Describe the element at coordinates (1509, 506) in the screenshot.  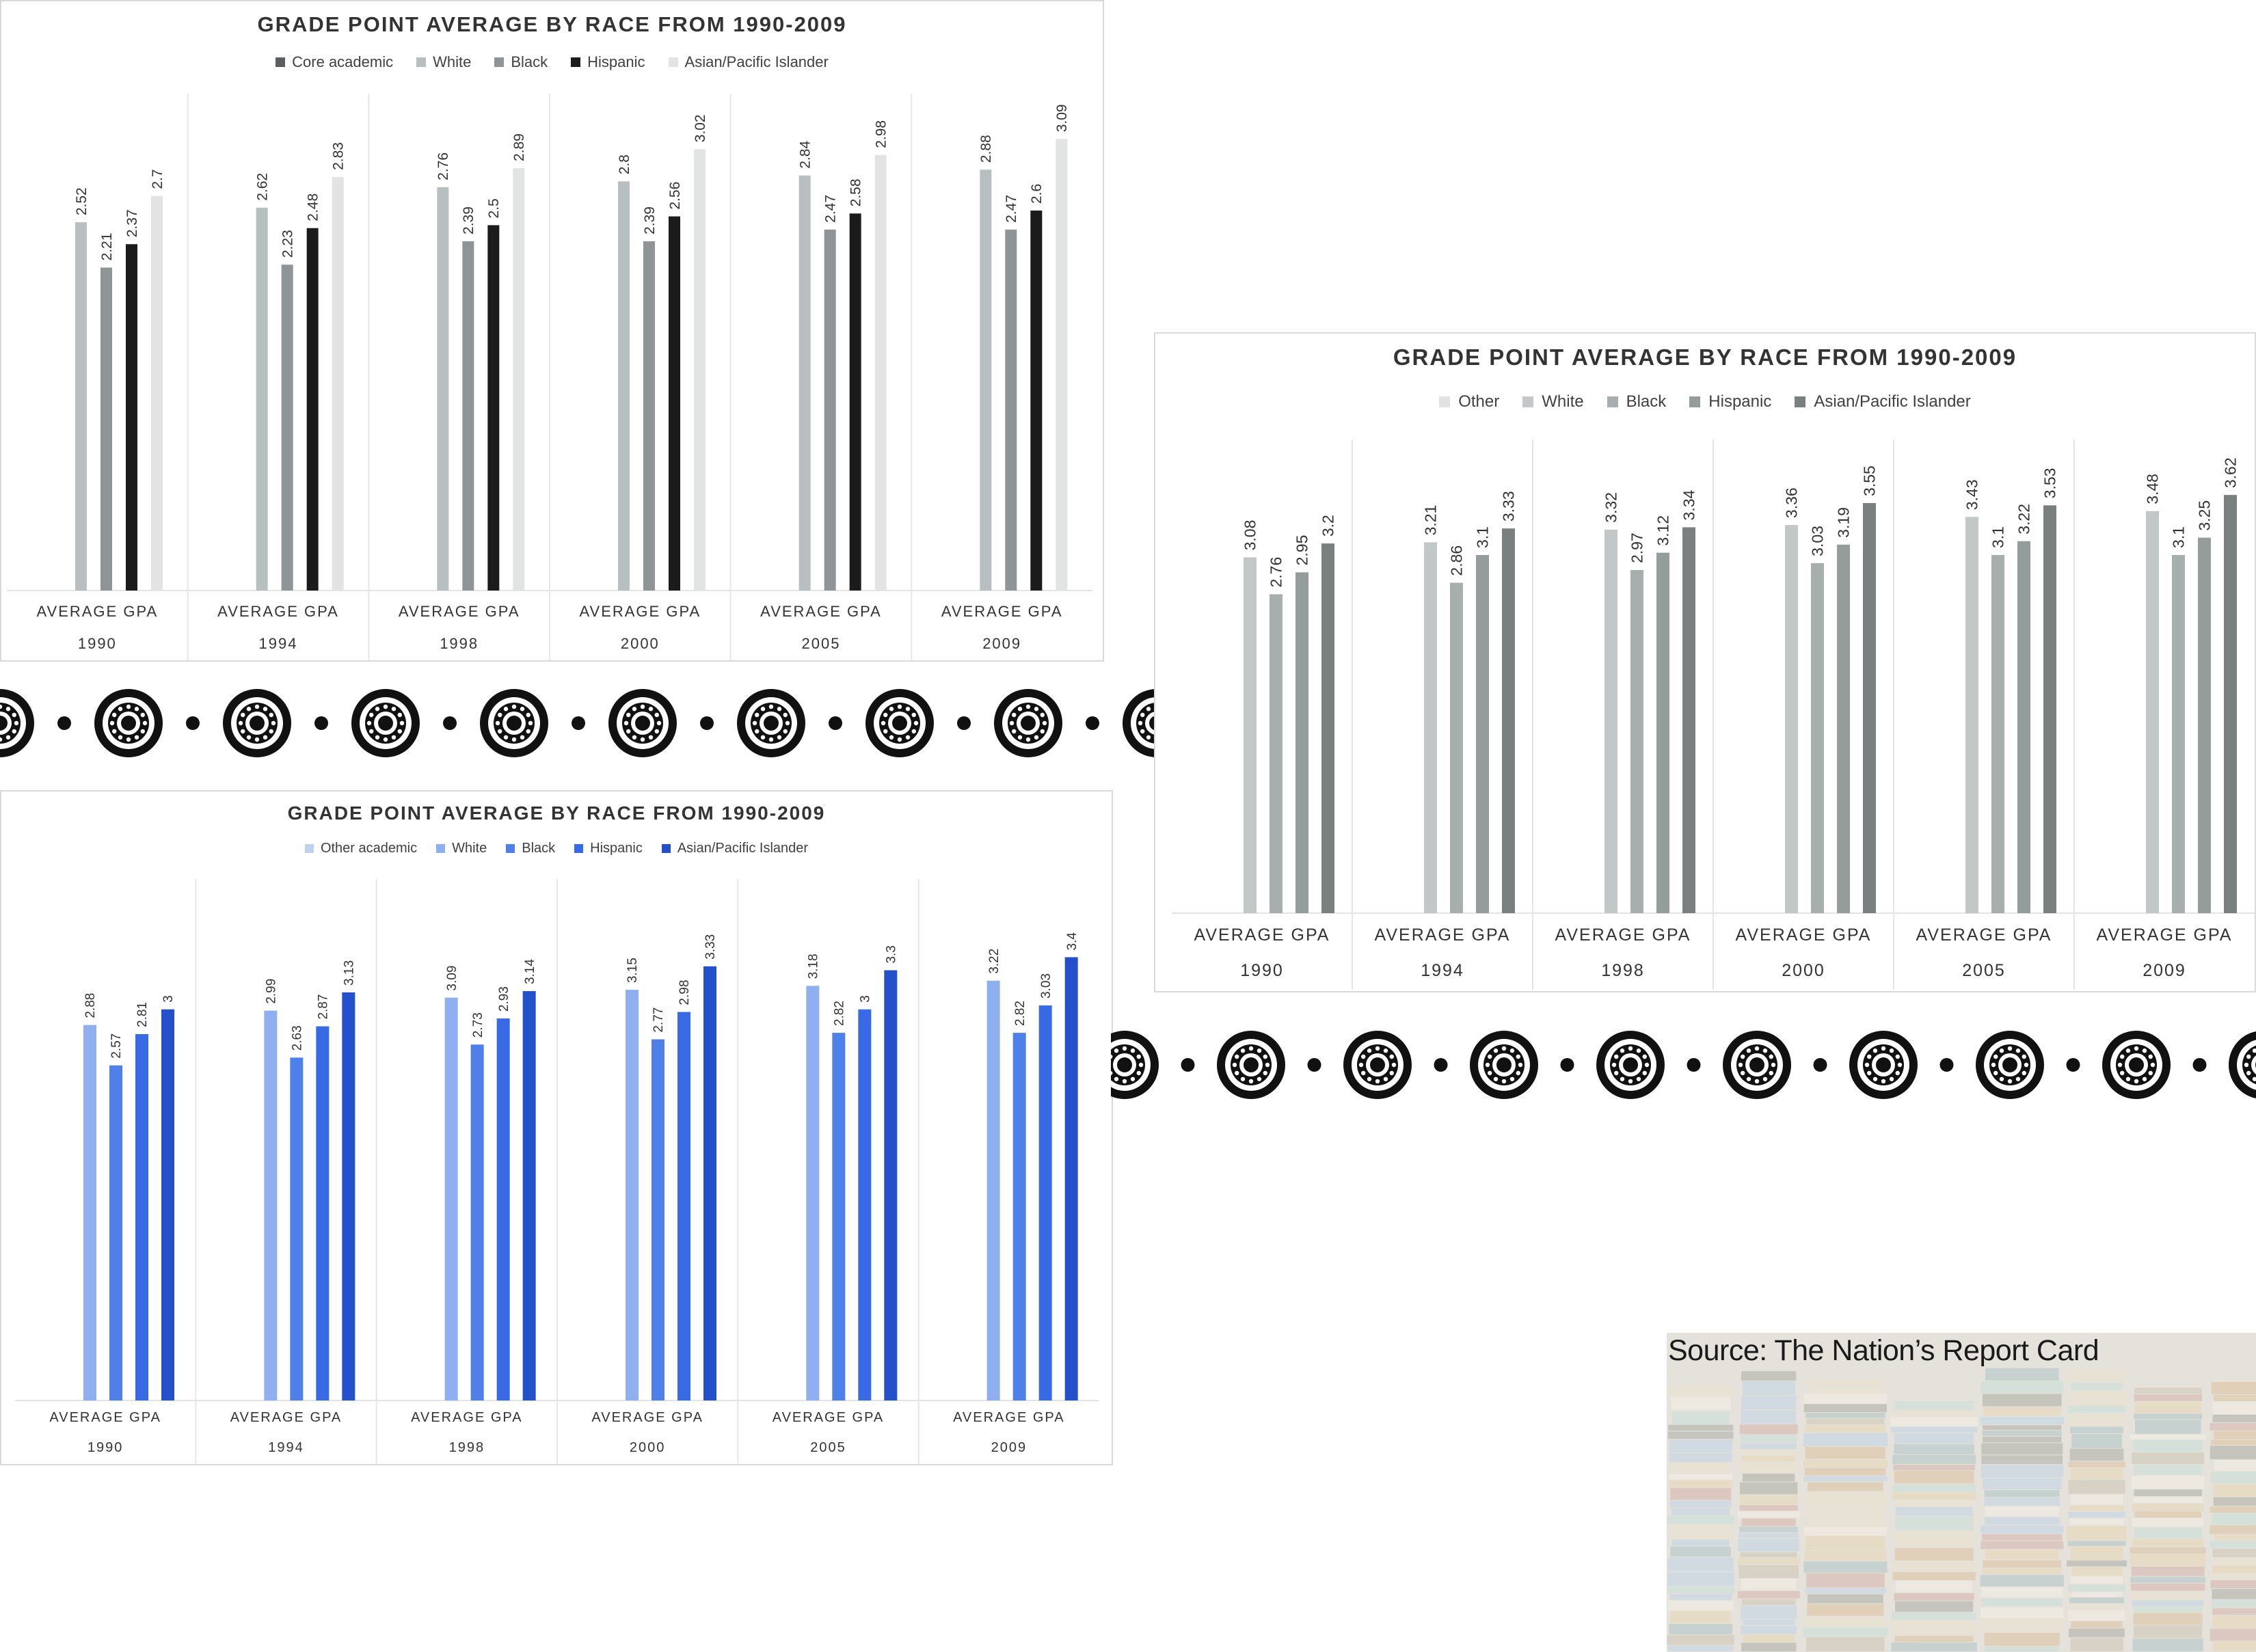
I see `data-label: 3.33` at that location.